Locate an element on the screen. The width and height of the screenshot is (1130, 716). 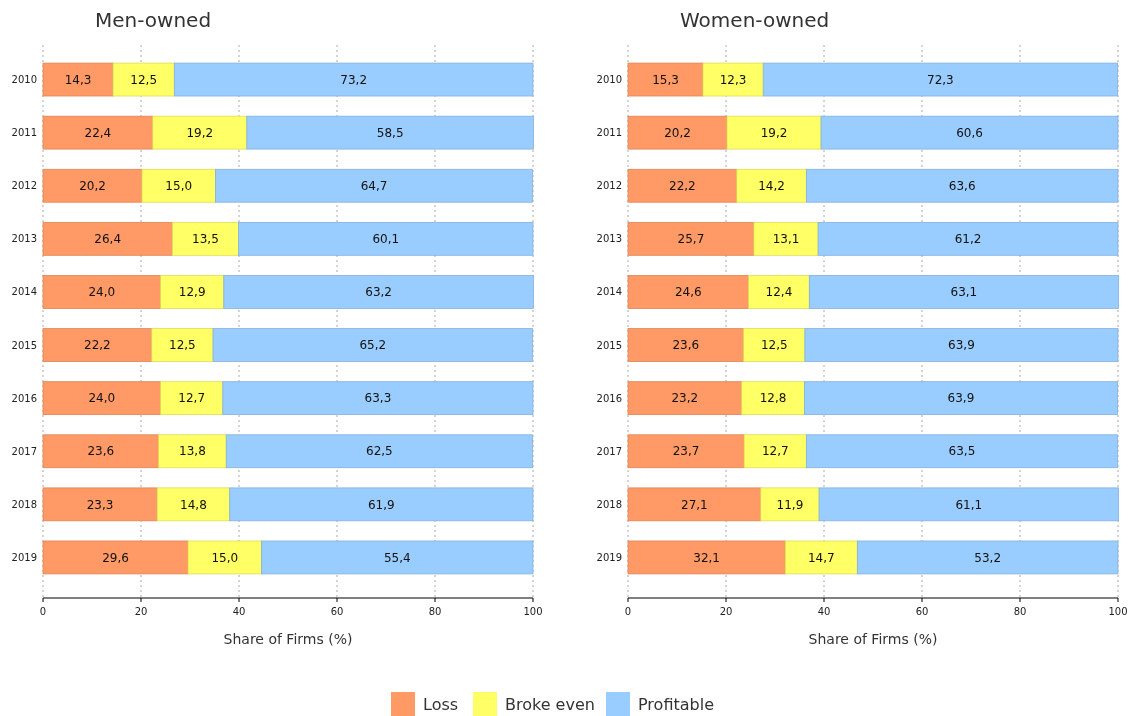
data-label: 72,3 is located at coordinates (940, 79).